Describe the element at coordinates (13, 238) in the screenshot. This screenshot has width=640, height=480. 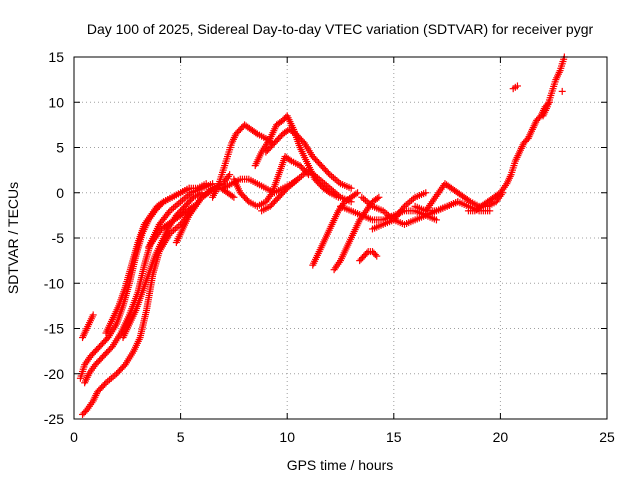
I see `y-axis-label: SDTVAR / TECUs` at that location.